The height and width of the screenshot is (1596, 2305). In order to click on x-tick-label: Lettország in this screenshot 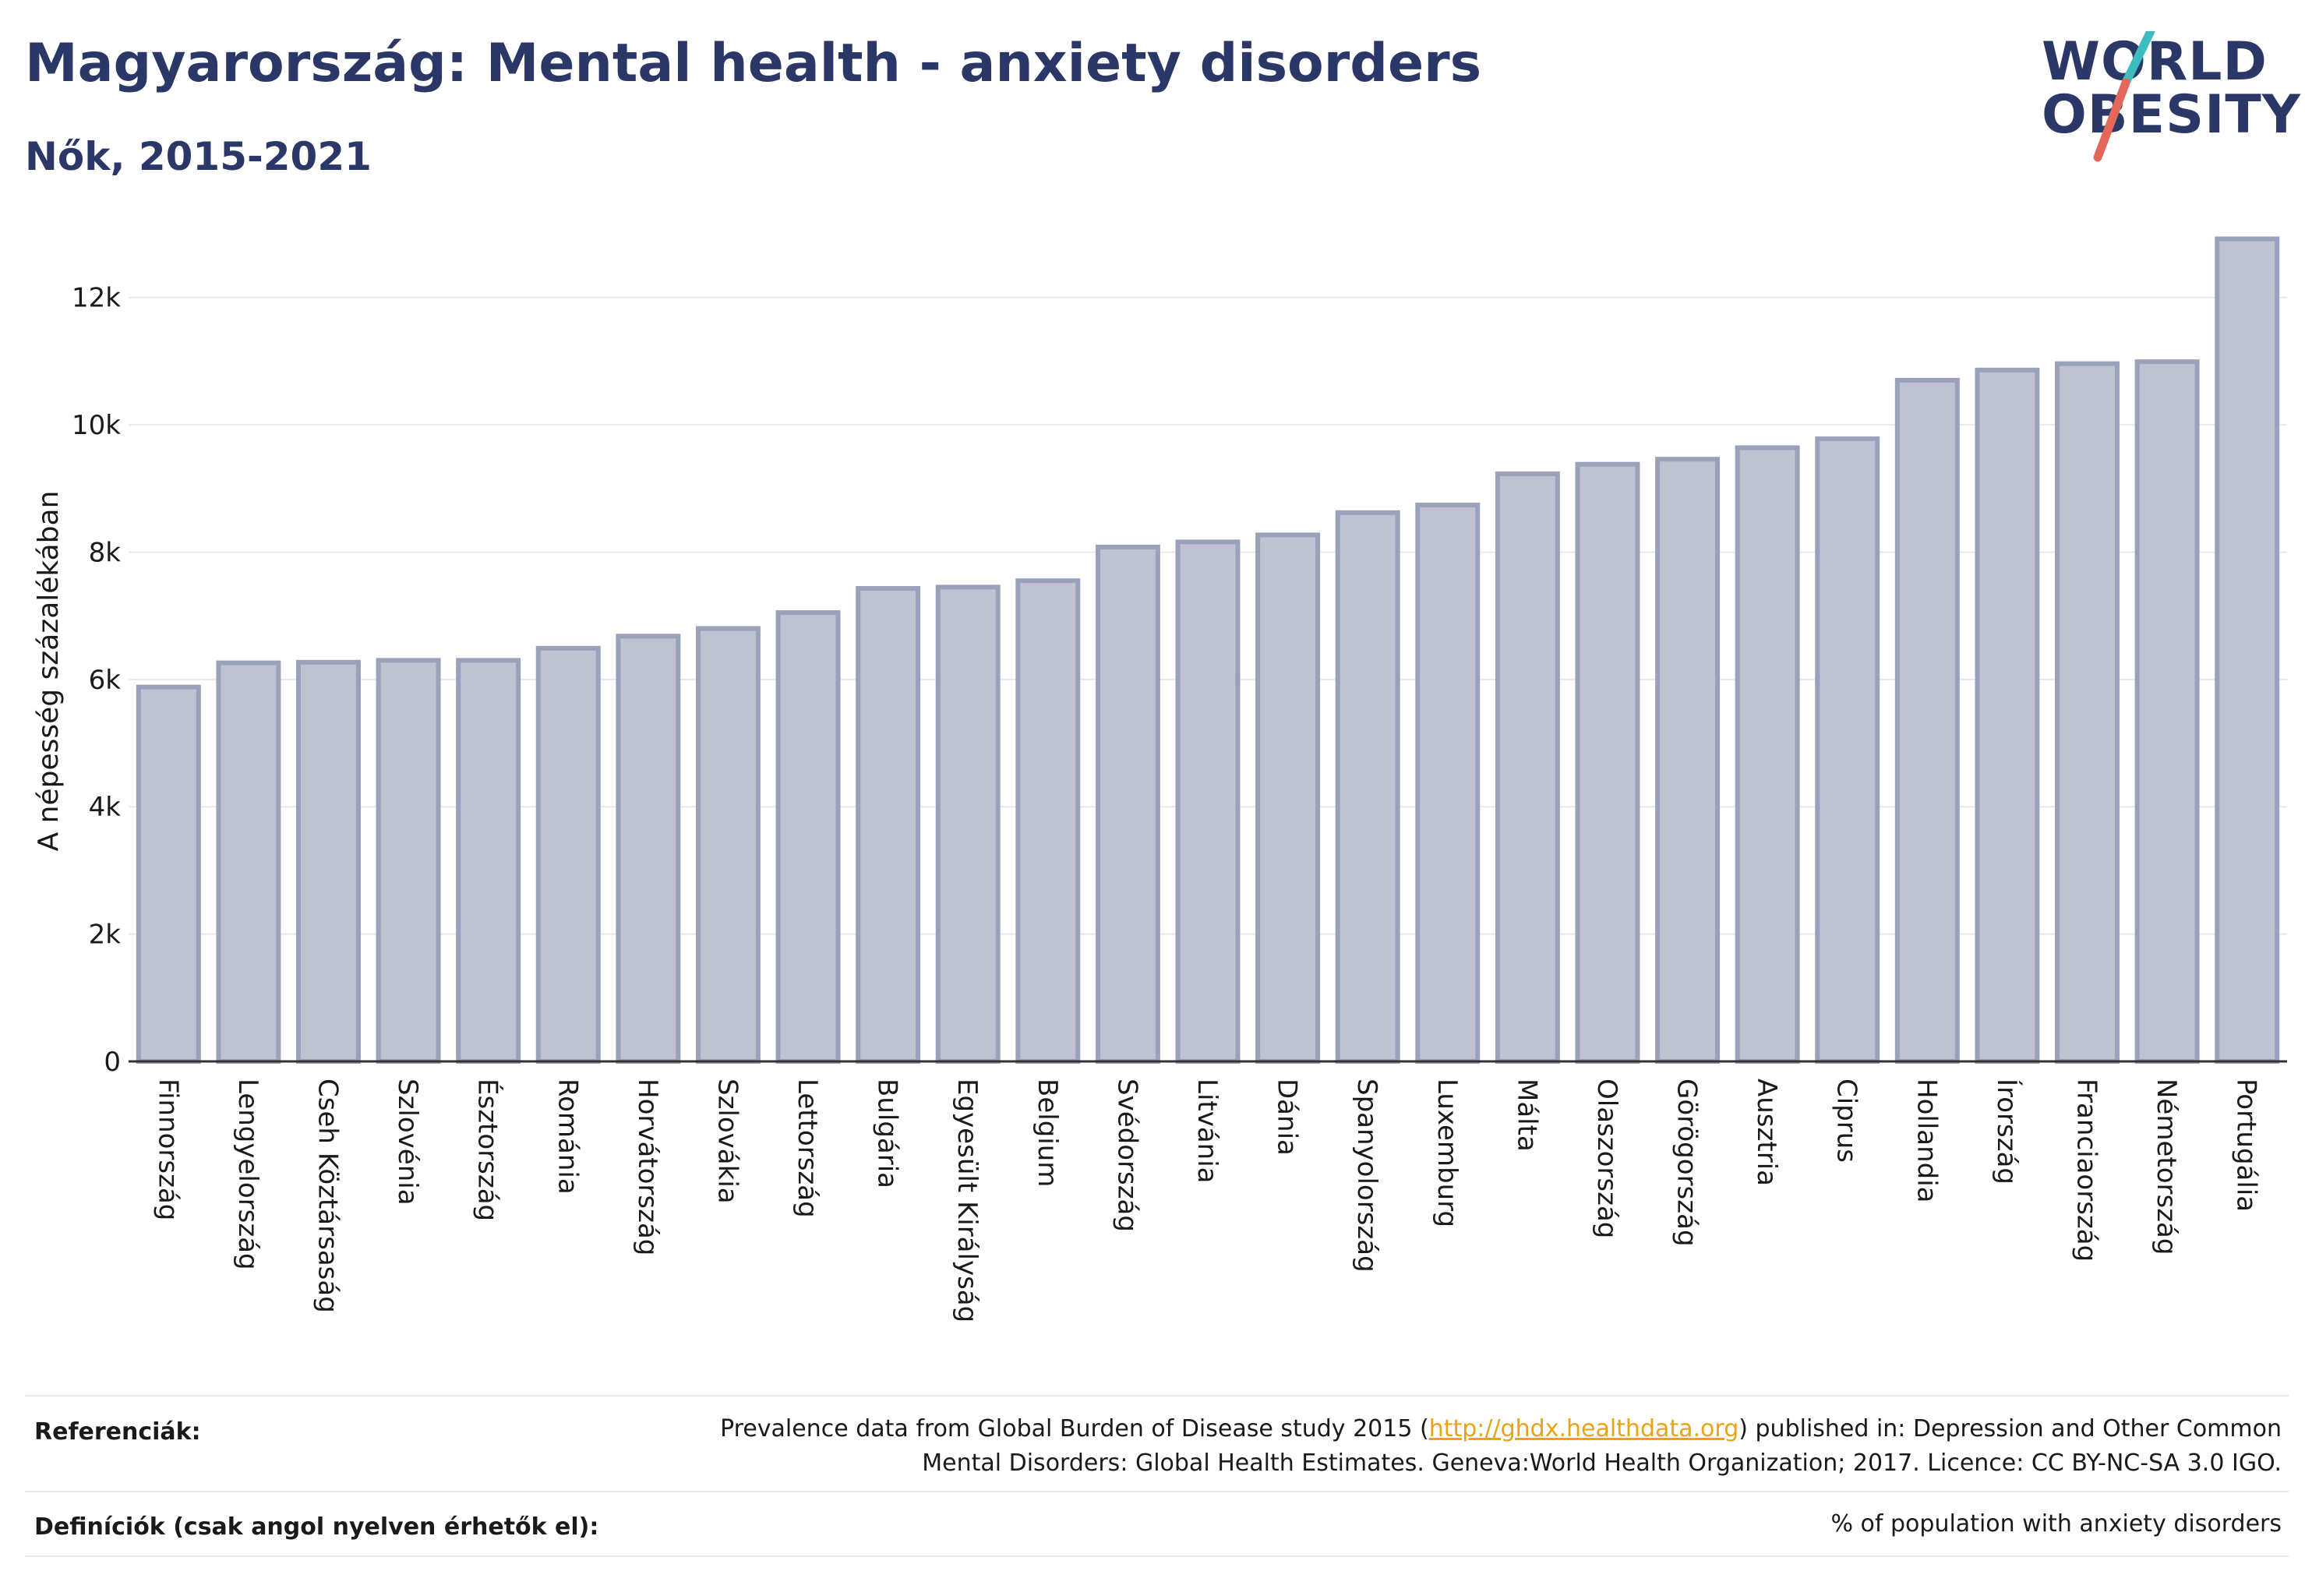, I will do `click(808, 1148)`.